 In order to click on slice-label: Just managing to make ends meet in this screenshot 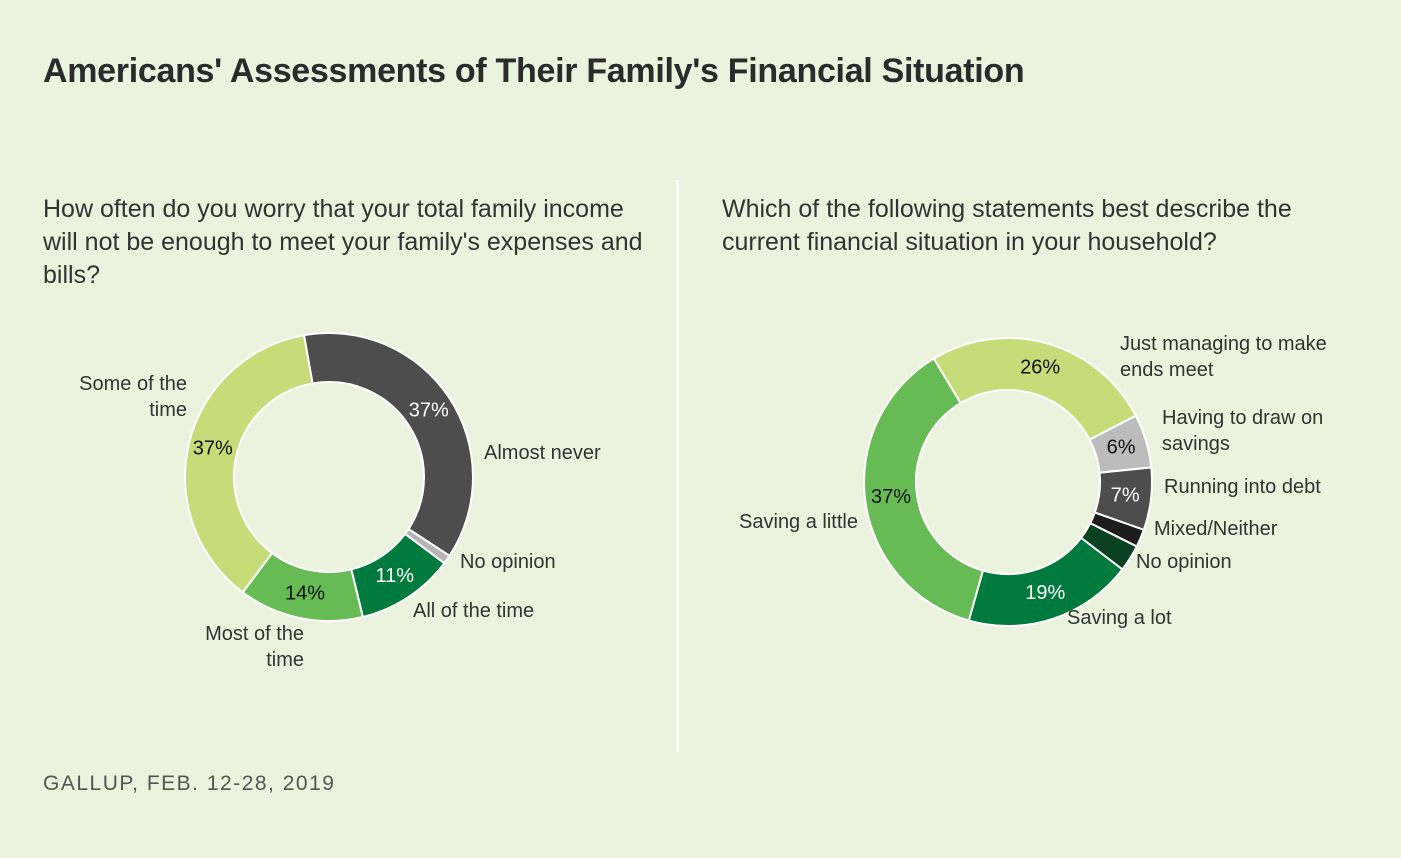, I will do `click(1223, 357)`.